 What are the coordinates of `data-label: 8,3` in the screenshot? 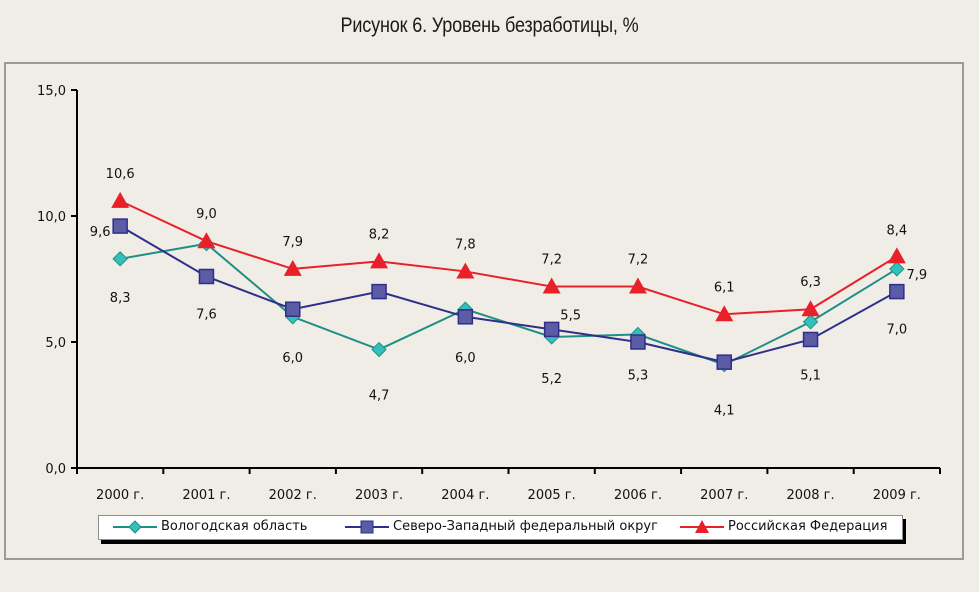 It's located at (120, 298).